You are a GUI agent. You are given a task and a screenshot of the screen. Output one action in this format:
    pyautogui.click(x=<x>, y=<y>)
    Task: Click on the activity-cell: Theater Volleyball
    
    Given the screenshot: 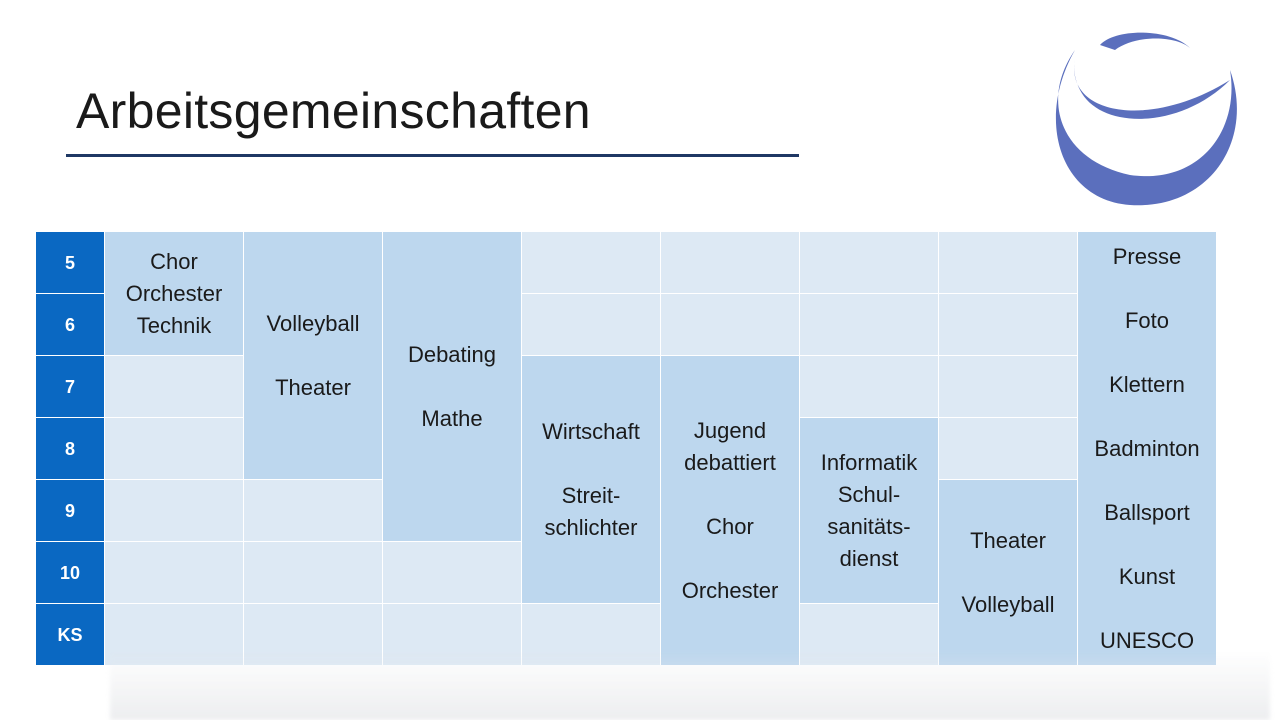 What is the action you would take?
    pyautogui.click(x=1008, y=572)
    